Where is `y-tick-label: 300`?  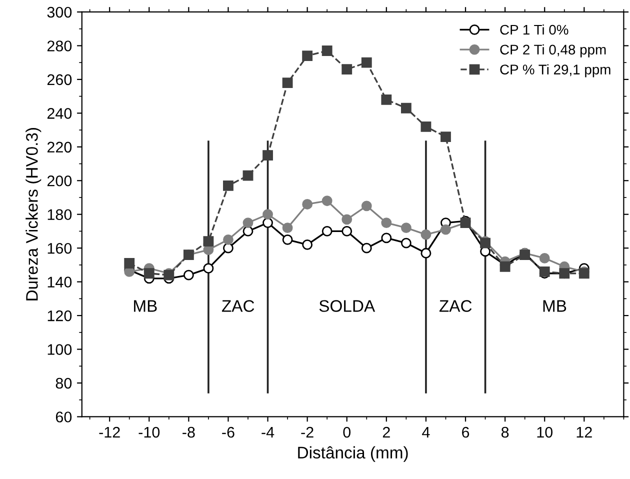 y-tick-label: 300 is located at coordinates (59, 12).